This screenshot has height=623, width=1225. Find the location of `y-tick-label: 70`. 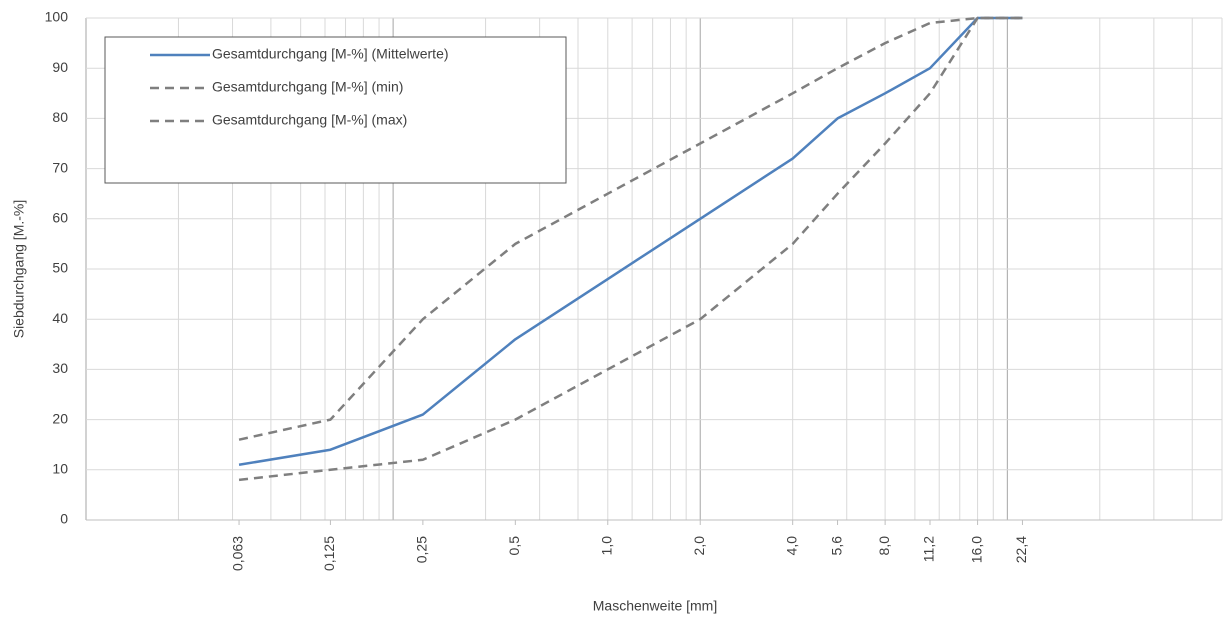

y-tick-label: 70 is located at coordinates (60, 167).